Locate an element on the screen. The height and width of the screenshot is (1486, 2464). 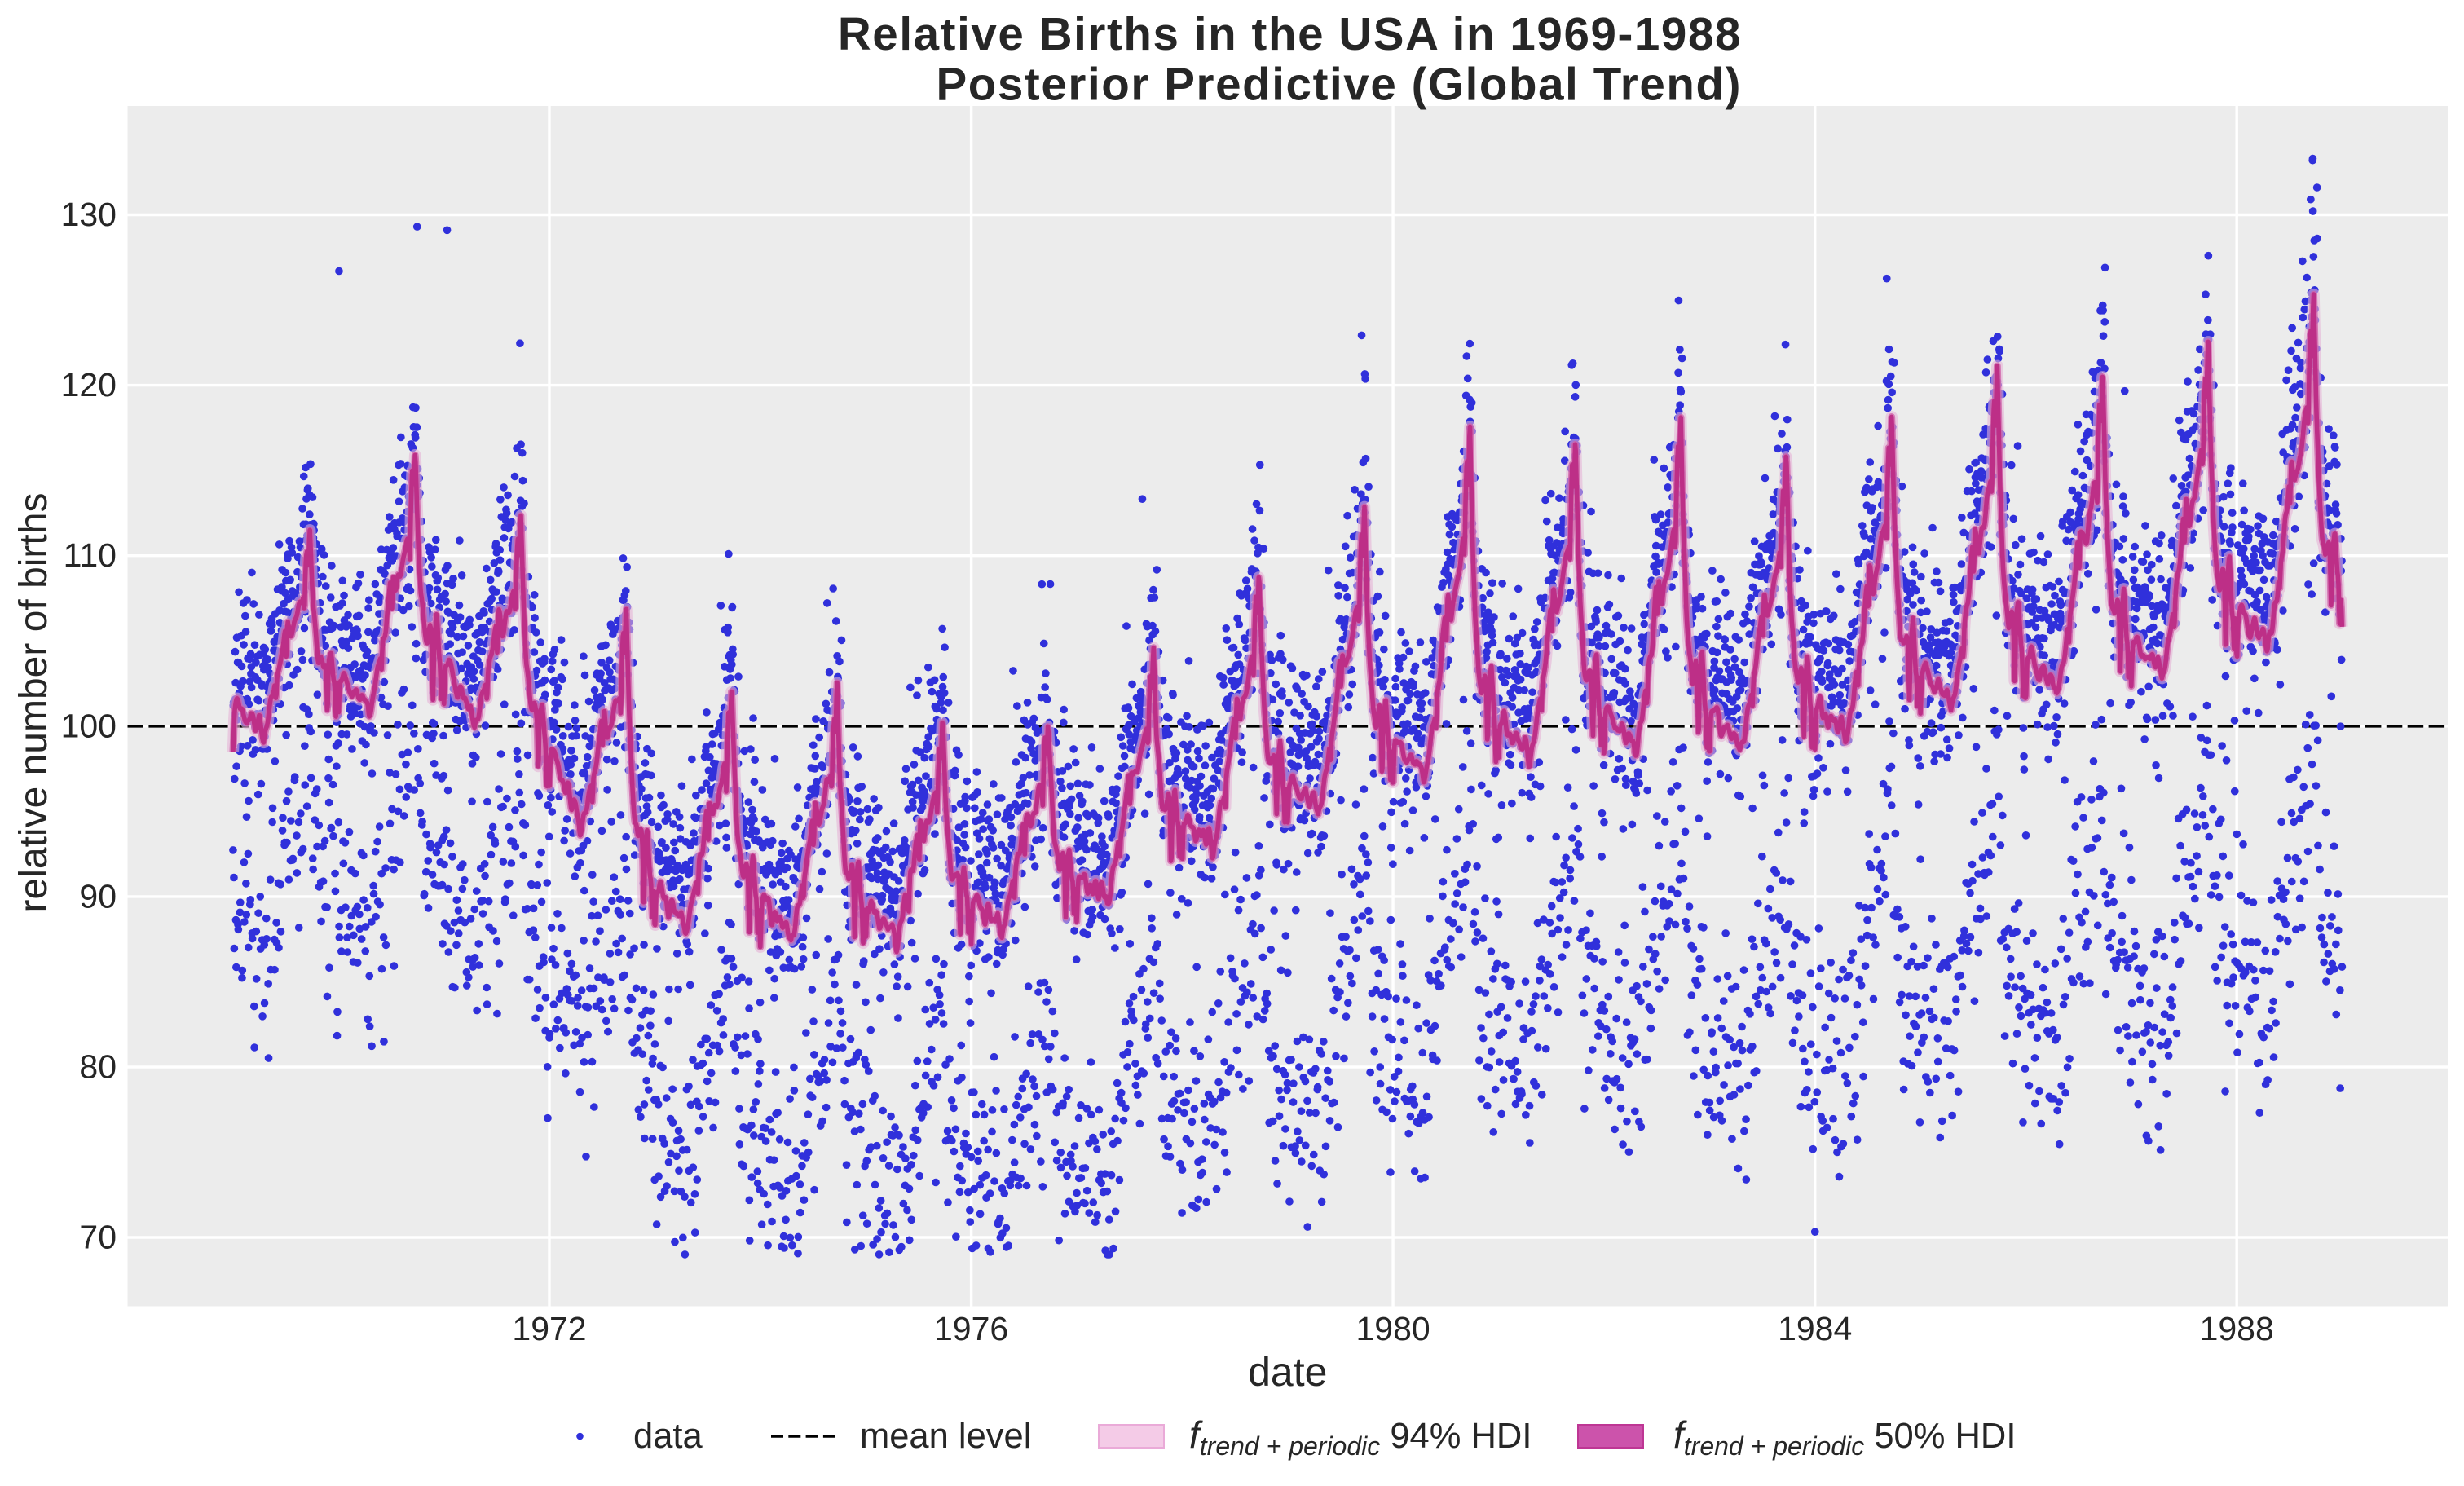
svg-text: mean level is located at coordinates (945, 1436).